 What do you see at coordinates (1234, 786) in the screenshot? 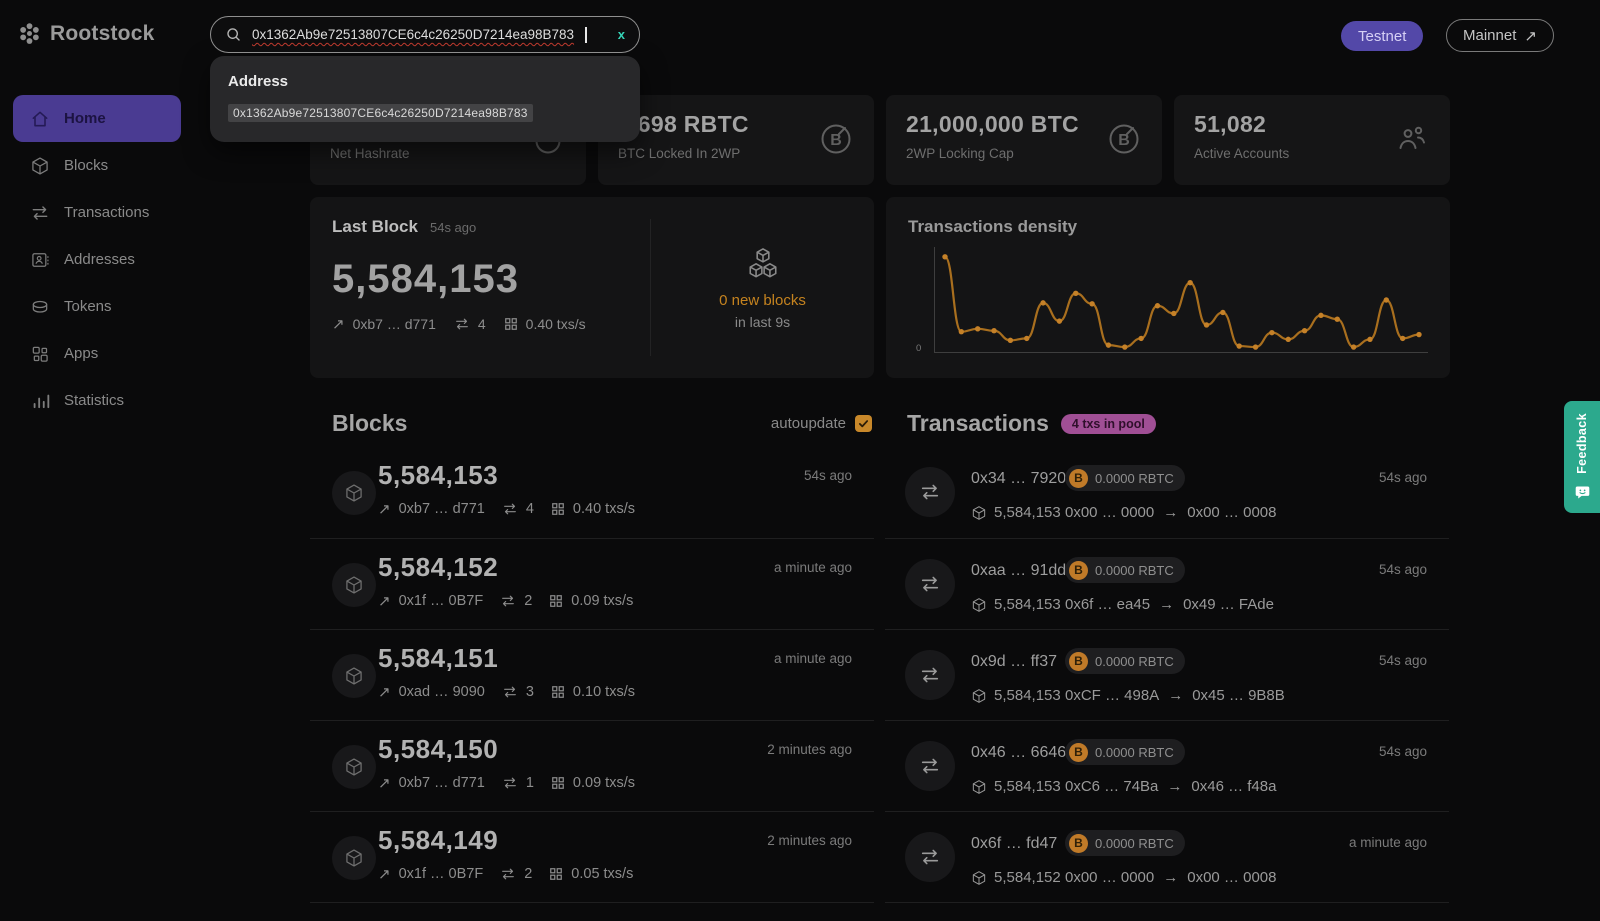
I see `tx-to: 0x46 … f48a` at bounding box center [1234, 786].